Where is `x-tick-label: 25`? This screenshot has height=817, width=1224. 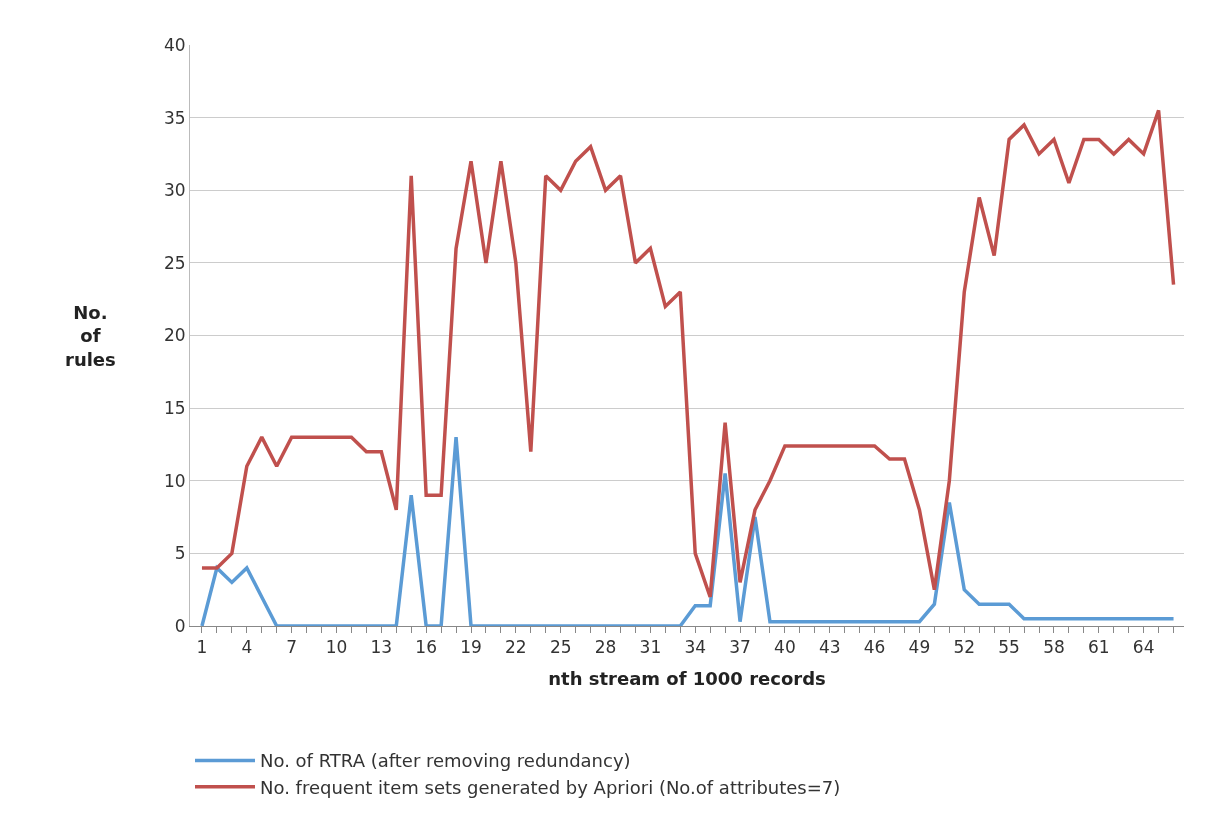 x-tick-label: 25 is located at coordinates (560, 647).